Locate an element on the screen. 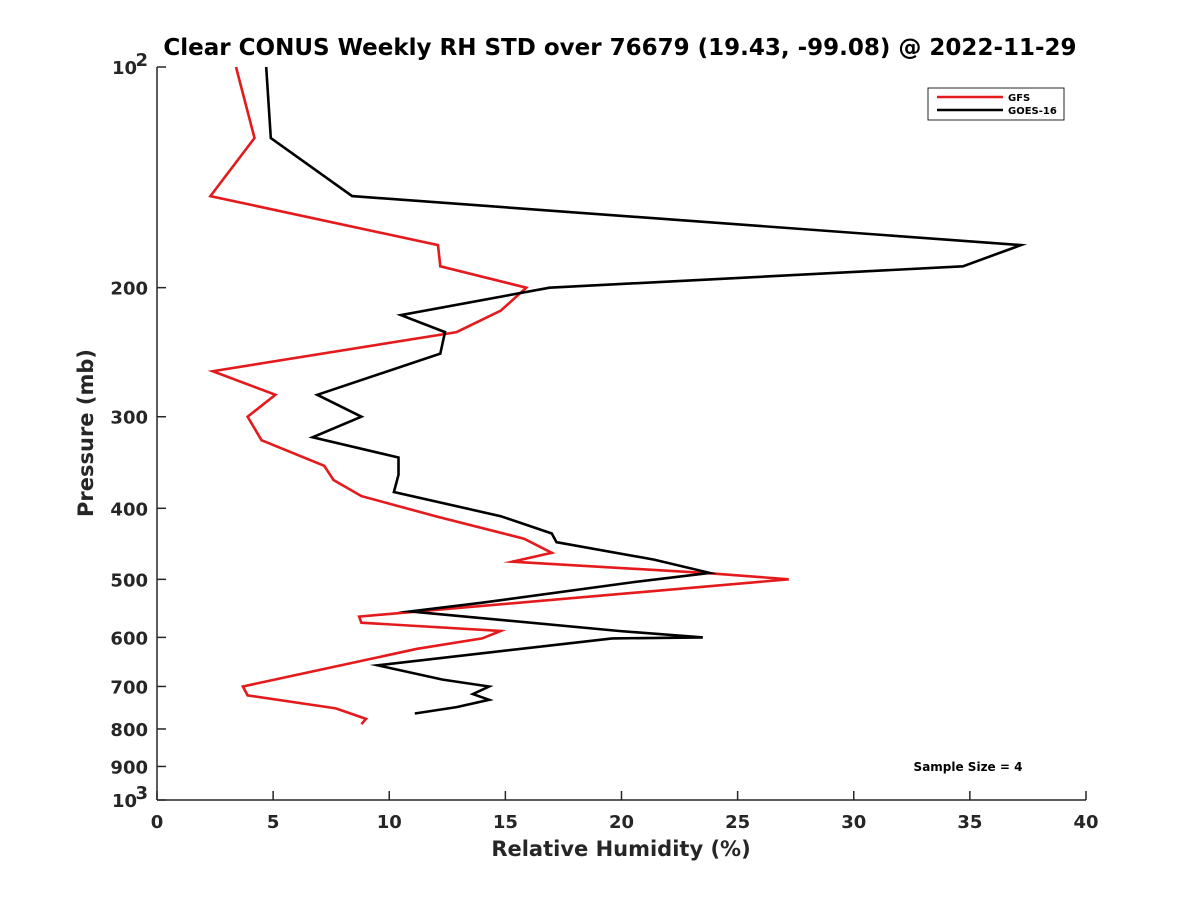 The width and height of the screenshot is (1200, 900). x-tick-label: 0 is located at coordinates (157, 822).